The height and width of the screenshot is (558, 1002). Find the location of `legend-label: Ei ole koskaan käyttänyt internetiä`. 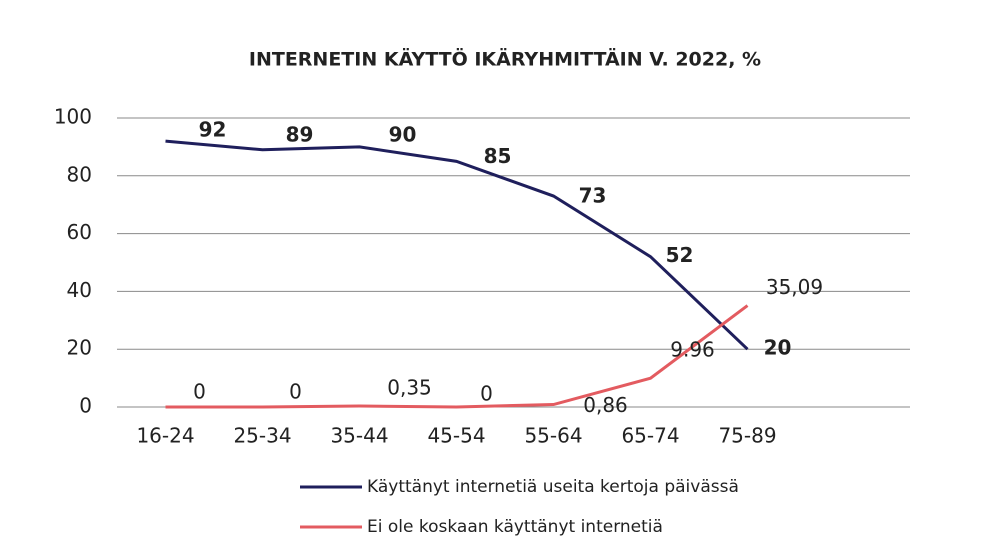

legend-label: Ei ole koskaan käyttänyt internetiä is located at coordinates (515, 527).